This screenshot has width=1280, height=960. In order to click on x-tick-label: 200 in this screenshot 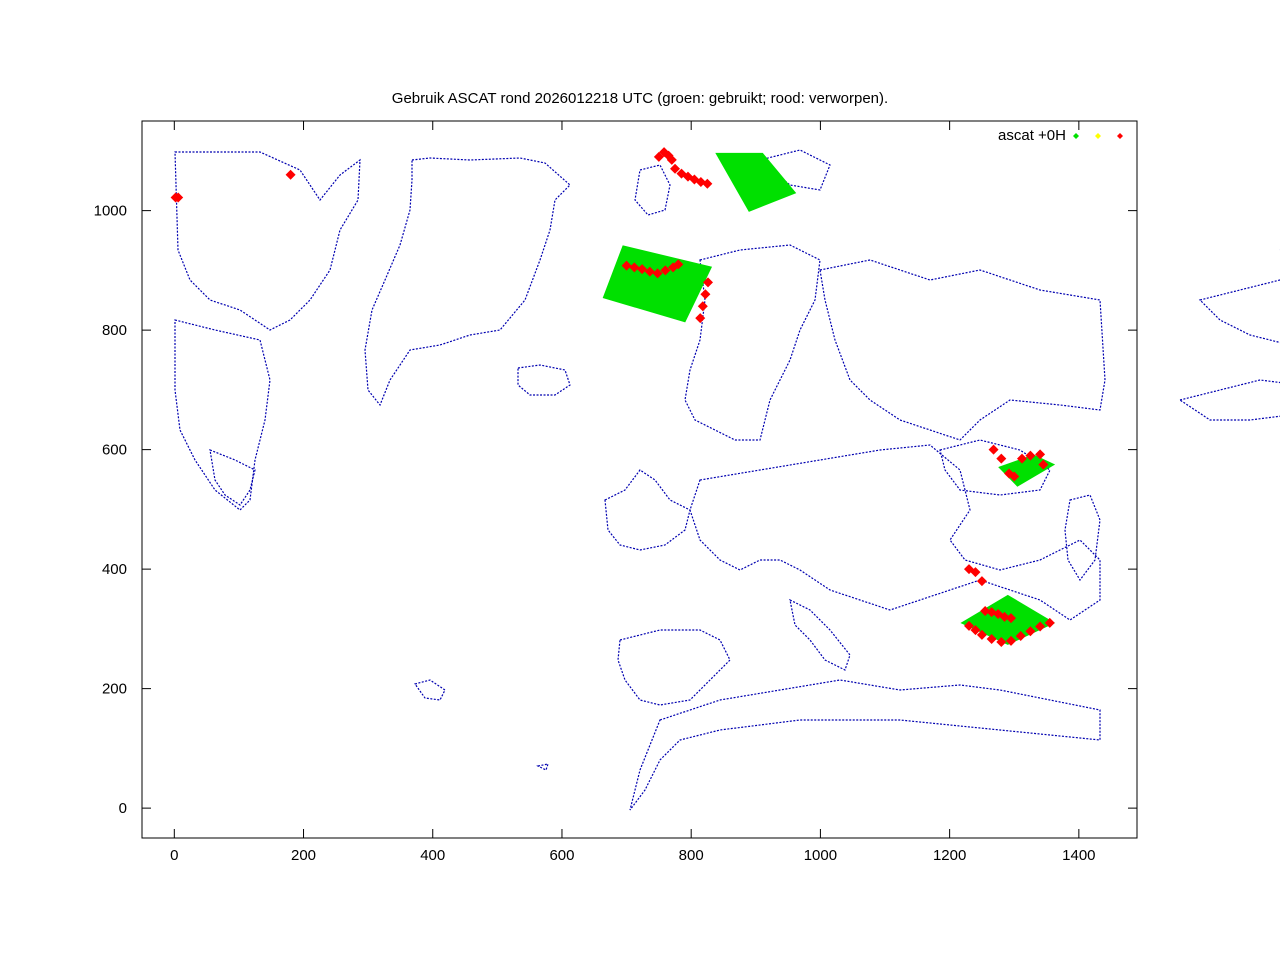, I will do `click(303, 855)`.